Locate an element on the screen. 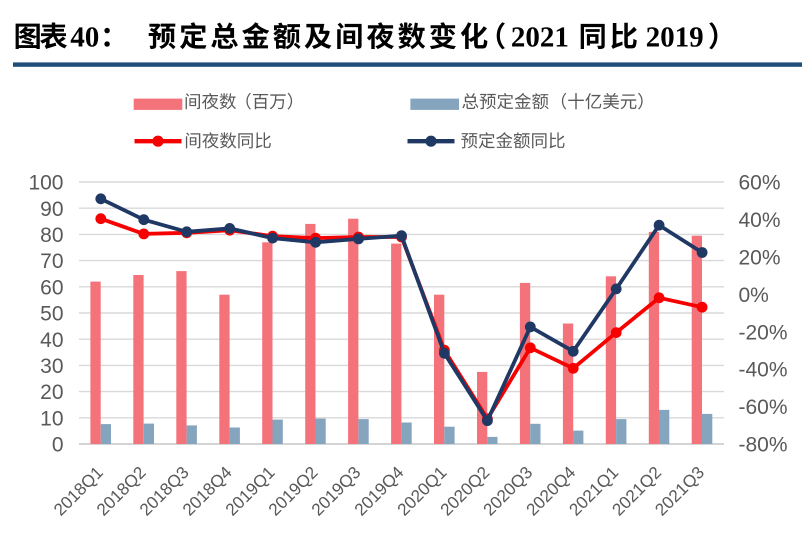 The height and width of the screenshot is (539, 802). svg-text: 60 is located at coordinates (51, 287).